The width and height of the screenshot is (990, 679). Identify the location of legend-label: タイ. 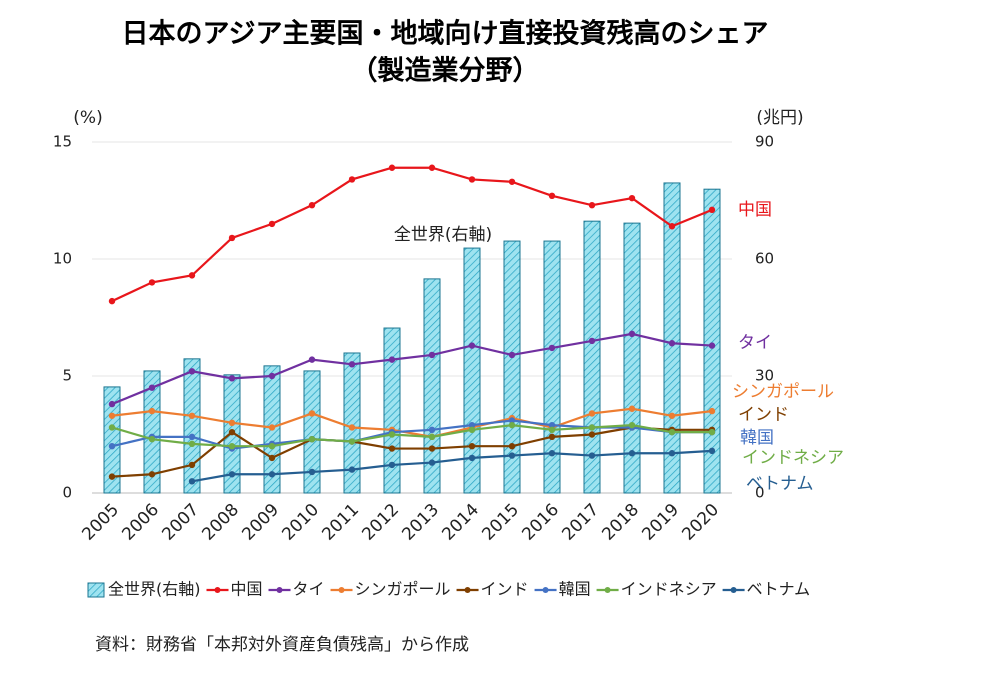
(309, 589).